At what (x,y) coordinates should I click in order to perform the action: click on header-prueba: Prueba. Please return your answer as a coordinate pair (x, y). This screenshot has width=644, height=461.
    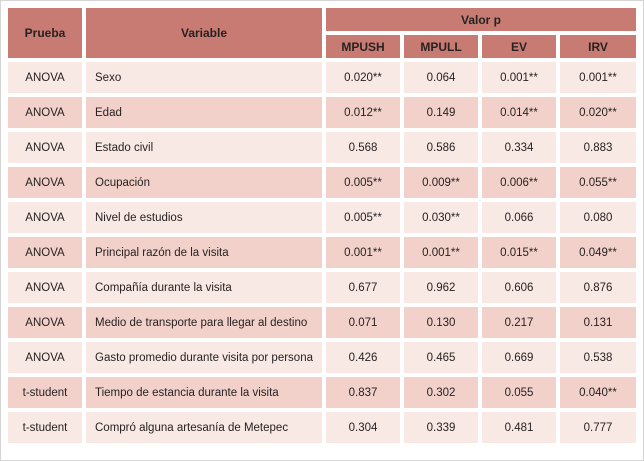
    Looking at the image, I should click on (45, 33).